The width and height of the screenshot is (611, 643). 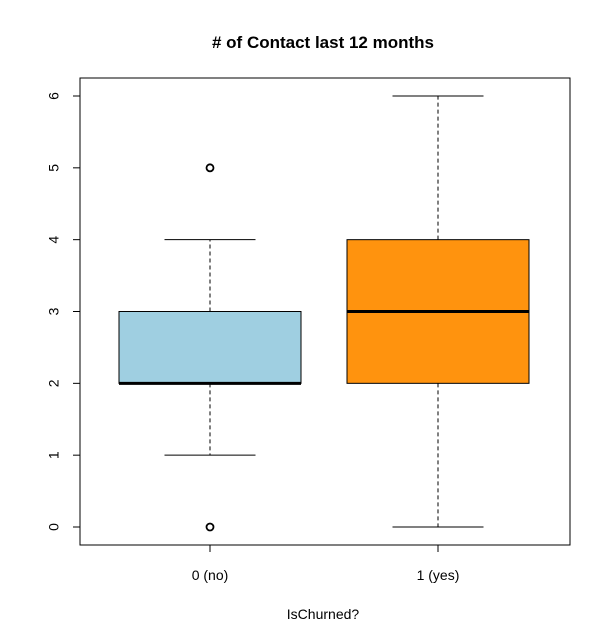 I want to click on y-tick-label: 3, so click(x=54, y=311).